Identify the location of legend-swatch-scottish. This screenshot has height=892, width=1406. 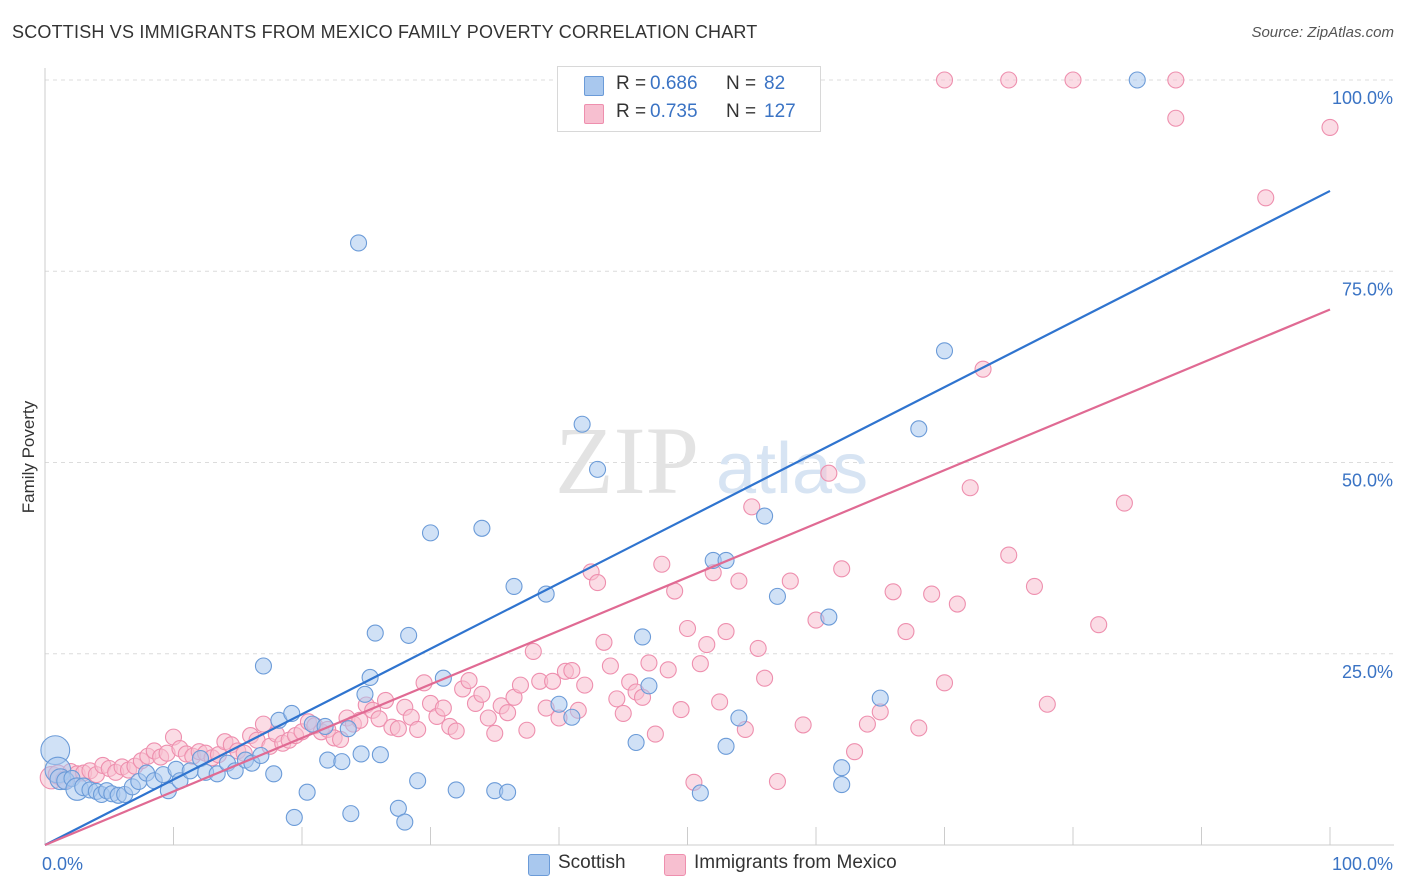
(594, 86).